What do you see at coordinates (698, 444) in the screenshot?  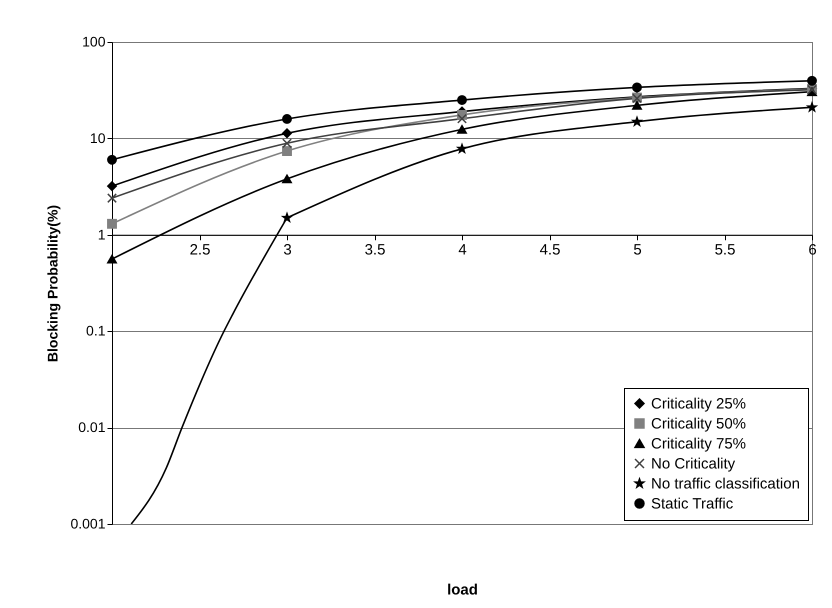 I see `legend-label: Criticality 75%` at bounding box center [698, 444].